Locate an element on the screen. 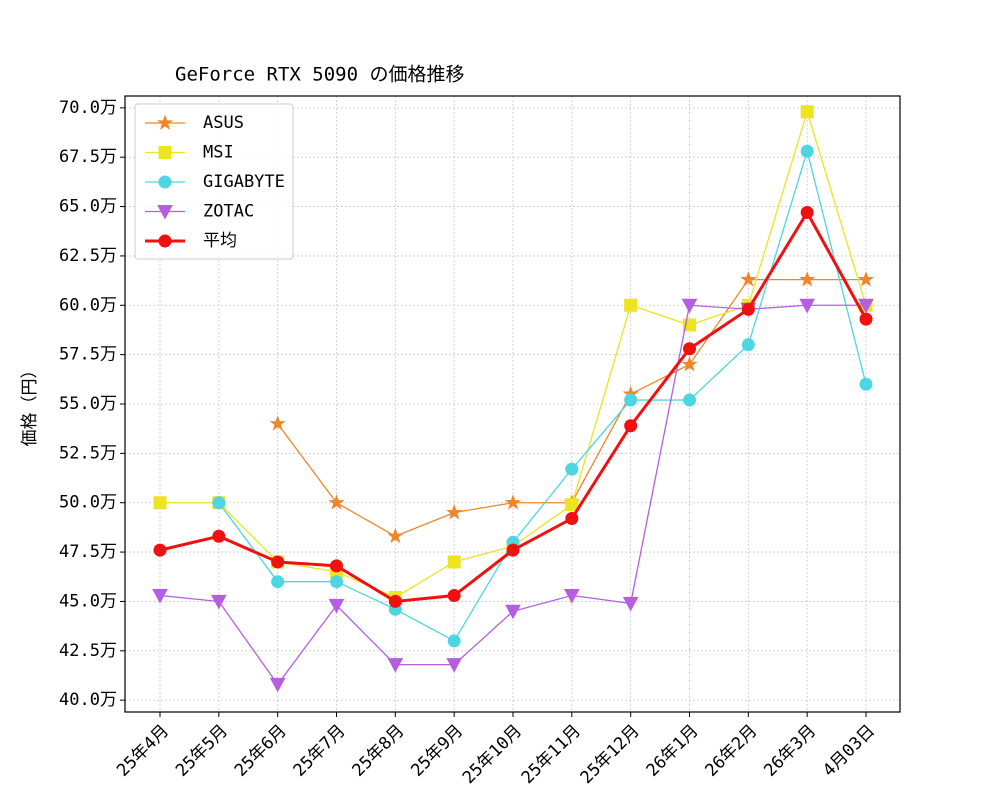 The width and height of the screenshot is (1000, 800). legend-label: 平均 is located at coordinates (220, 241).